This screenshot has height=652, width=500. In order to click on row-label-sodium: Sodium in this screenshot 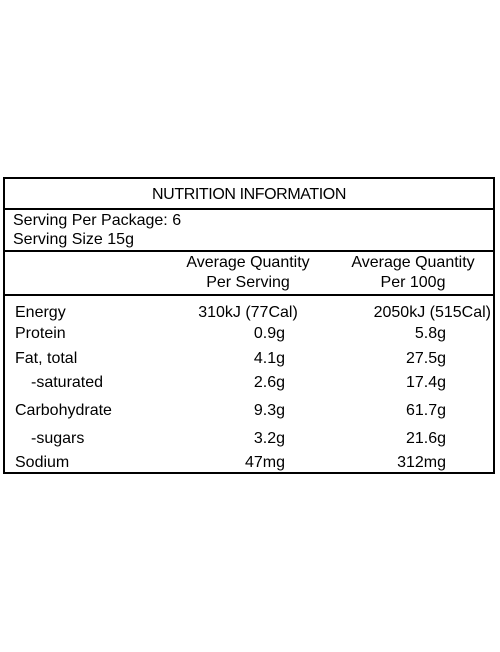, I will do `click(42, 462)`.